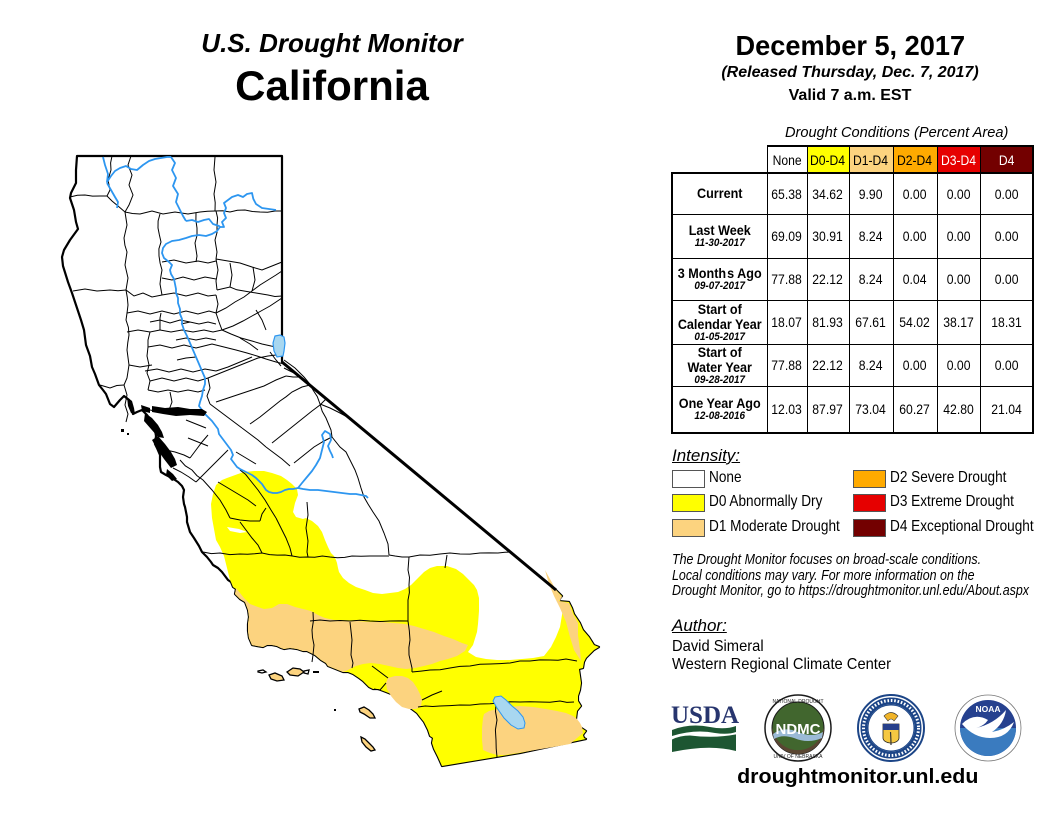  Describe the element at coordinates (797, 702) in the screenshot. I see `svg-text: NATIONAL DROUGHT` at that location.